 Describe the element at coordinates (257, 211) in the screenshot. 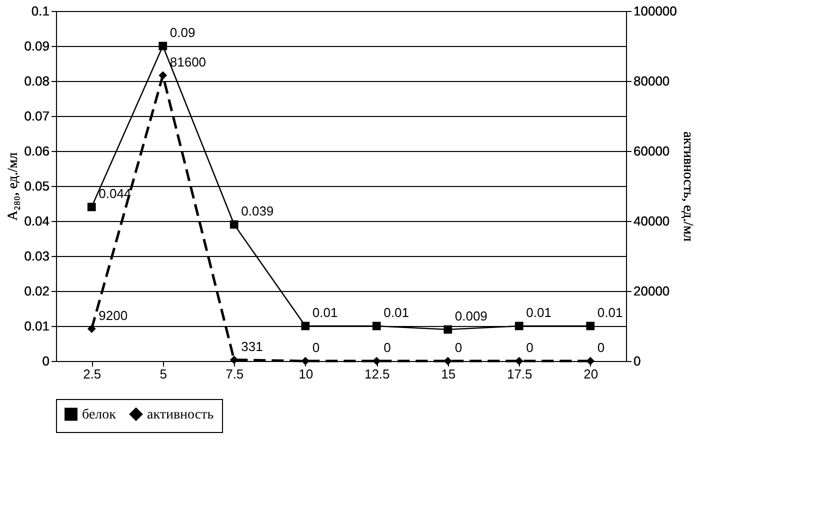

I see `data-label: 0.039` at that location.